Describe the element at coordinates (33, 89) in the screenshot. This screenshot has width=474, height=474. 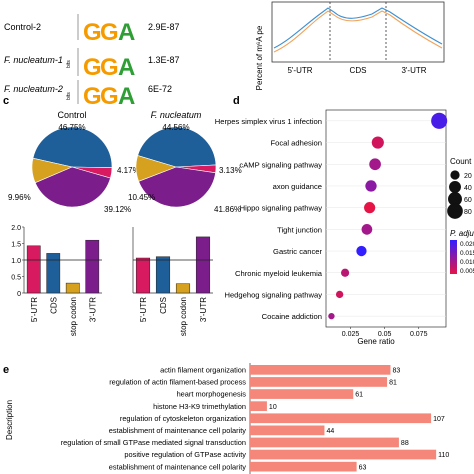
I see `motif-row-name: F. nucleatum-2` at that location.